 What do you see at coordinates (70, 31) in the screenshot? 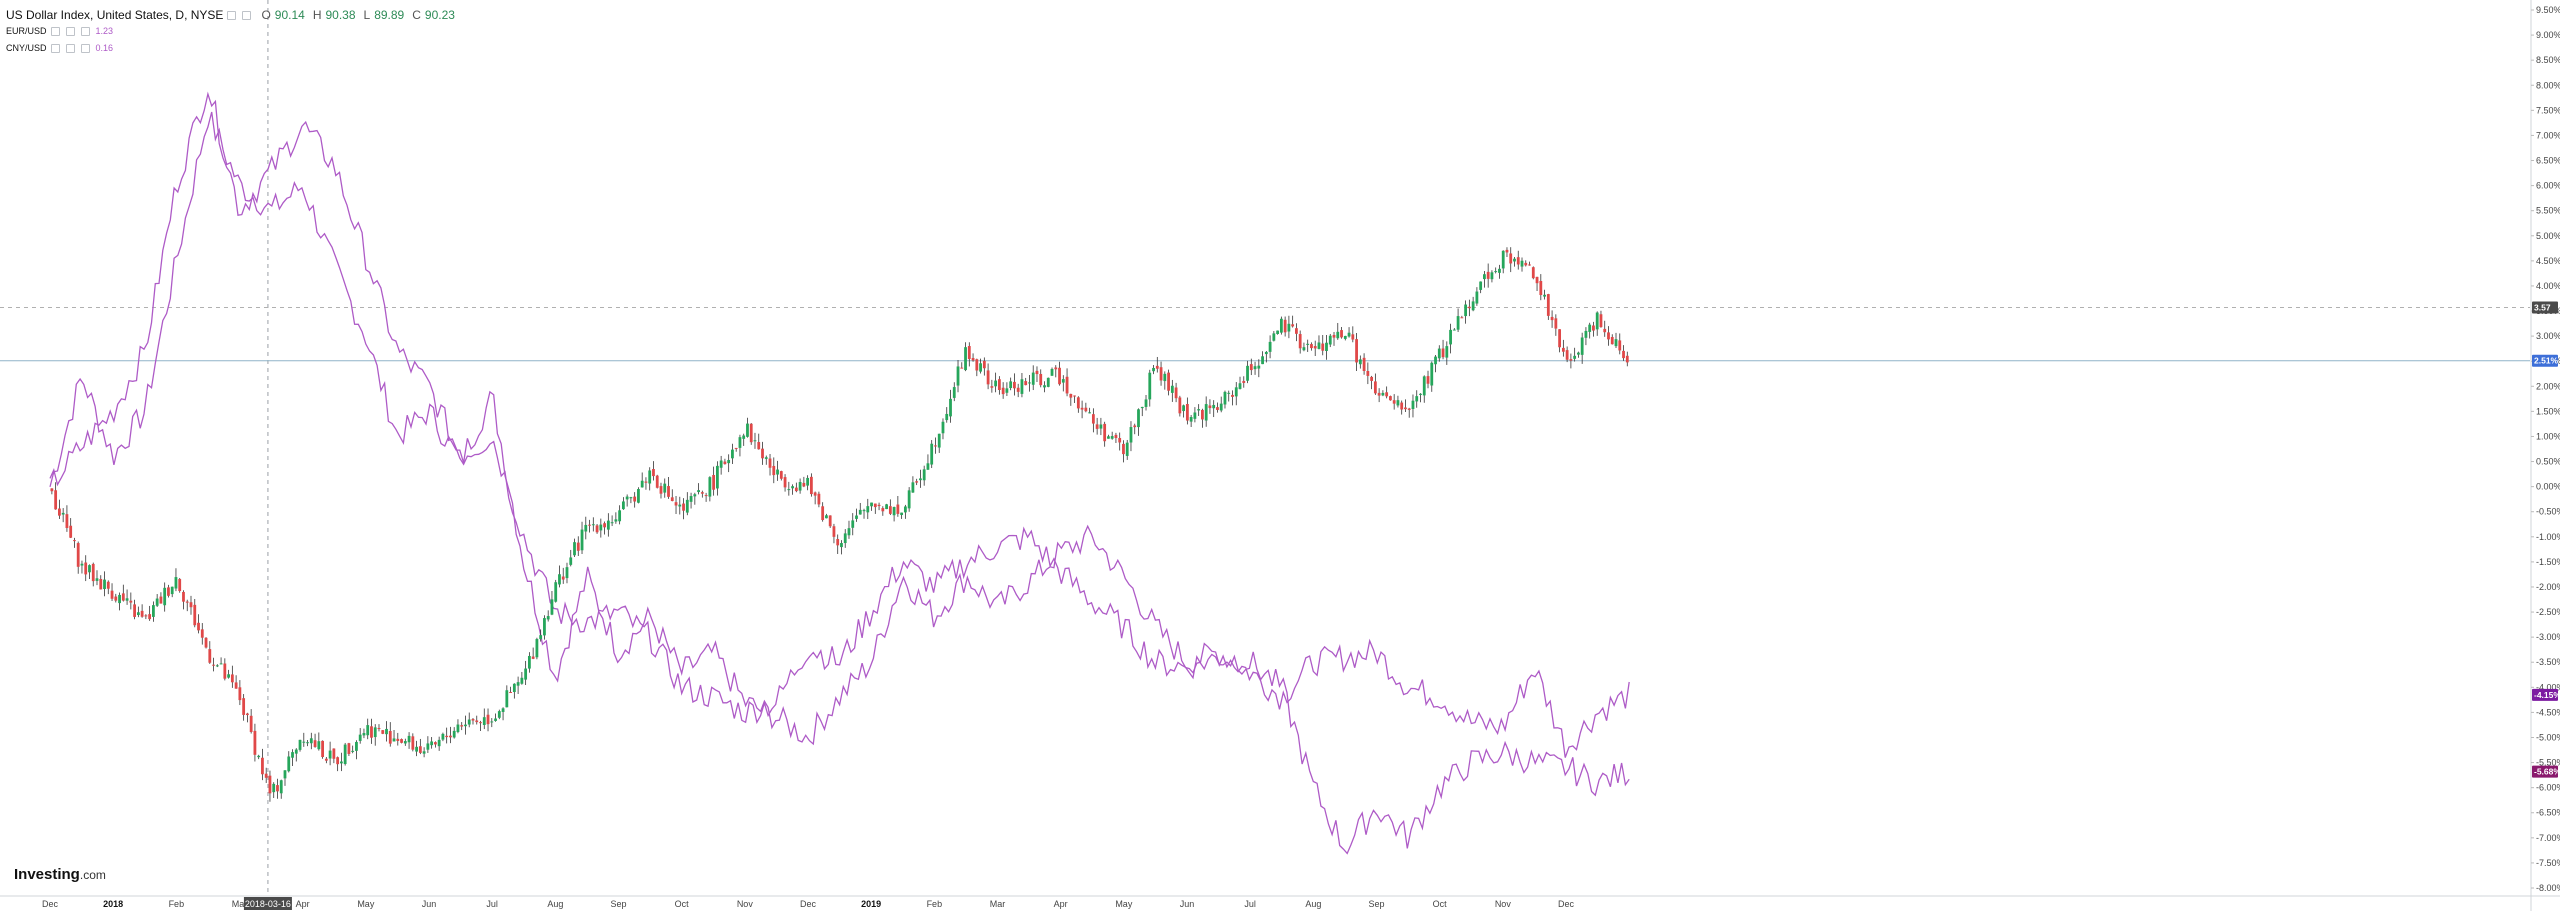
I see `eur-settings-icon` at bounding box center [70, 31].